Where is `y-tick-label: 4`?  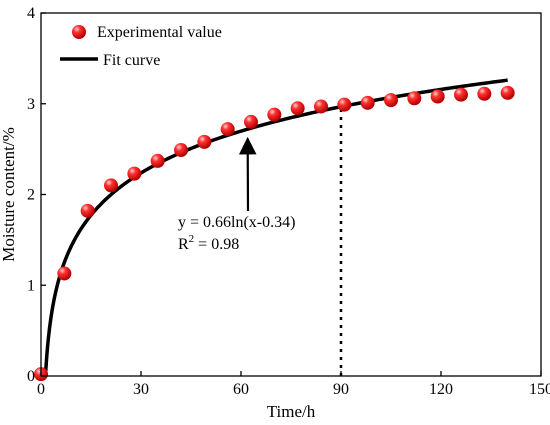 y-tick-label: 4 is located at coordinates (31, 13).